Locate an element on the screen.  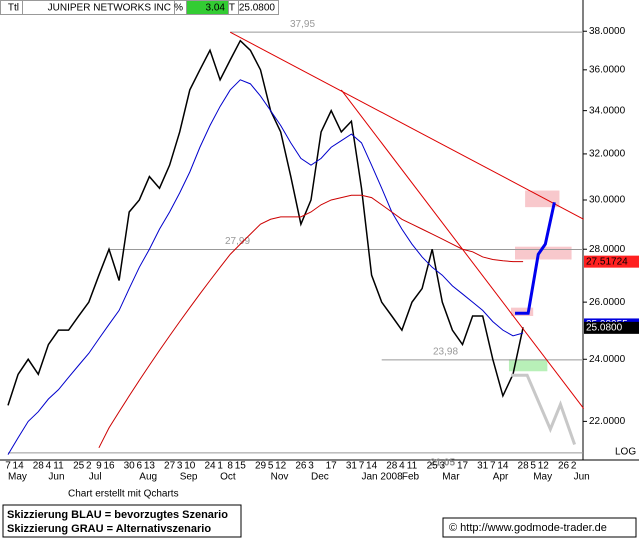
header-text: 25.0800 is located at coordinates (257, 8).